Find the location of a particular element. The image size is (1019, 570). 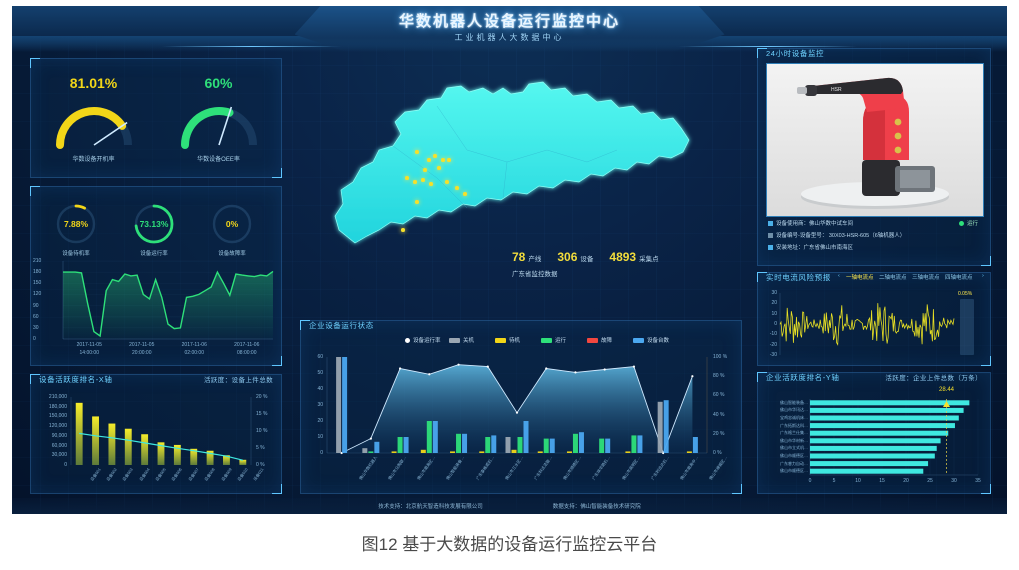

legend-label: 运行 is located at coordinates (561, 341).